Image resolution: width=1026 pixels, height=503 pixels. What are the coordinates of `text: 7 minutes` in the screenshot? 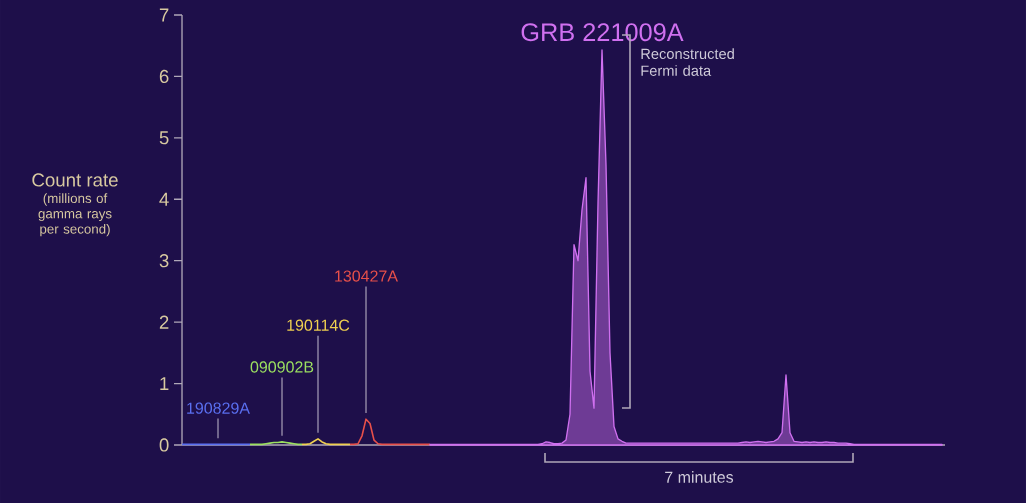 It's located at (699, 477).